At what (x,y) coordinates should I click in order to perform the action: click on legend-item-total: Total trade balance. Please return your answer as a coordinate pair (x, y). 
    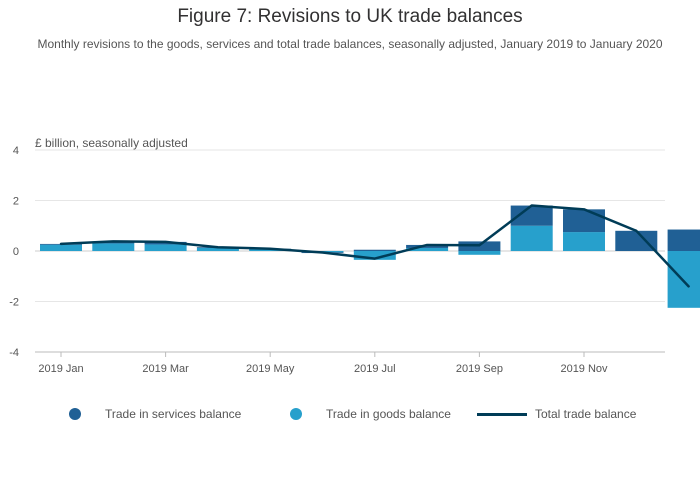
    Looking at the image, I should click on (556, 414).